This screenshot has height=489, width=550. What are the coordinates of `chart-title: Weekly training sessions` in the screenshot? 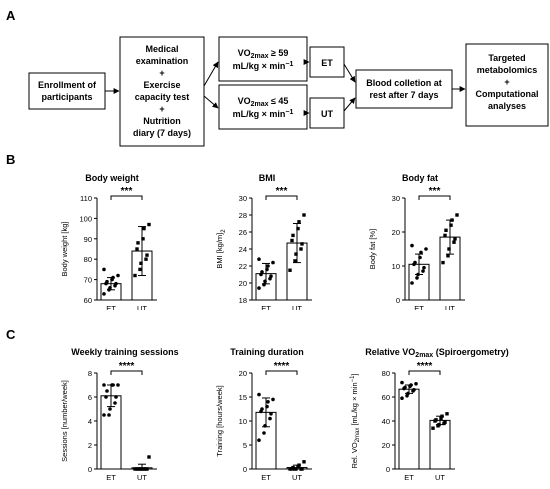 It's located at (124, 352).